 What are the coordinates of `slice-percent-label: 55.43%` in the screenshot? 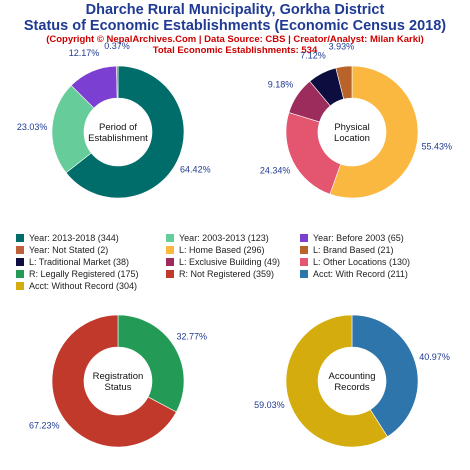 It's located at (436, 147).